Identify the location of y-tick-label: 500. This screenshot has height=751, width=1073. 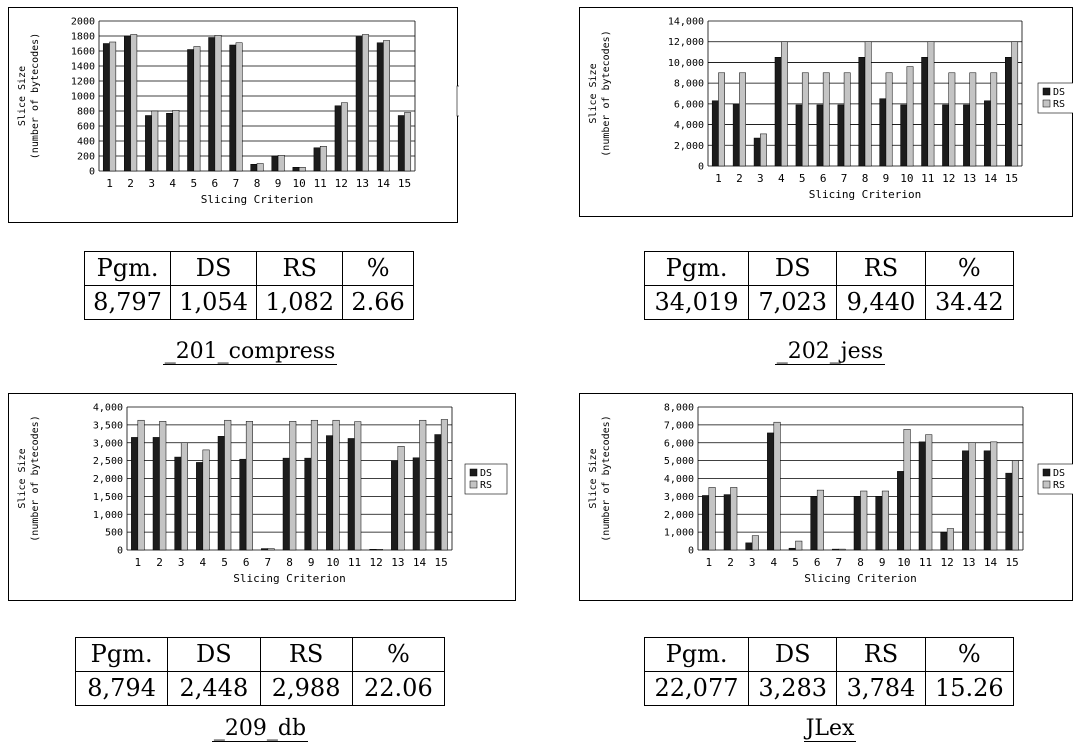
(114, 533).